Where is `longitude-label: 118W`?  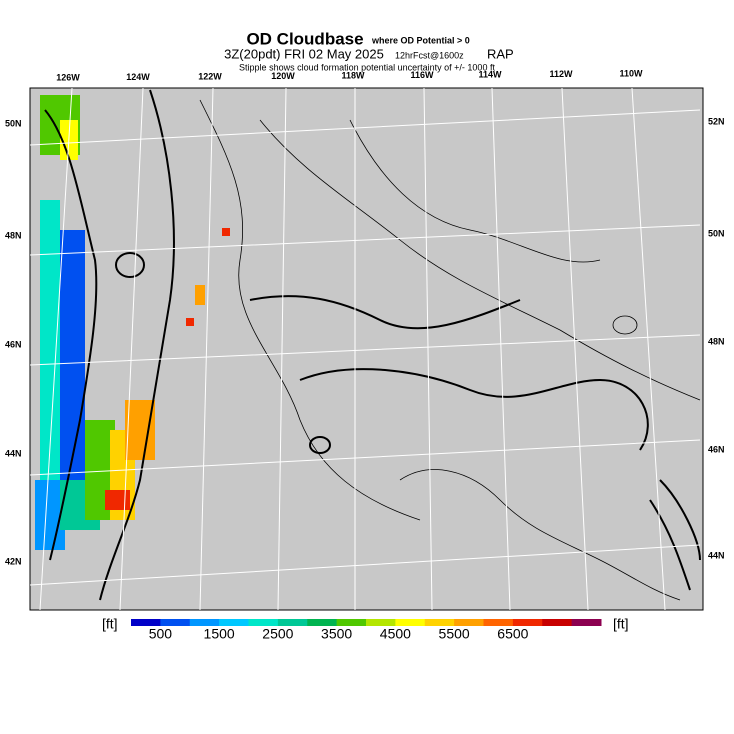
longitude-label: 118W is located at coordinates (353, 75).